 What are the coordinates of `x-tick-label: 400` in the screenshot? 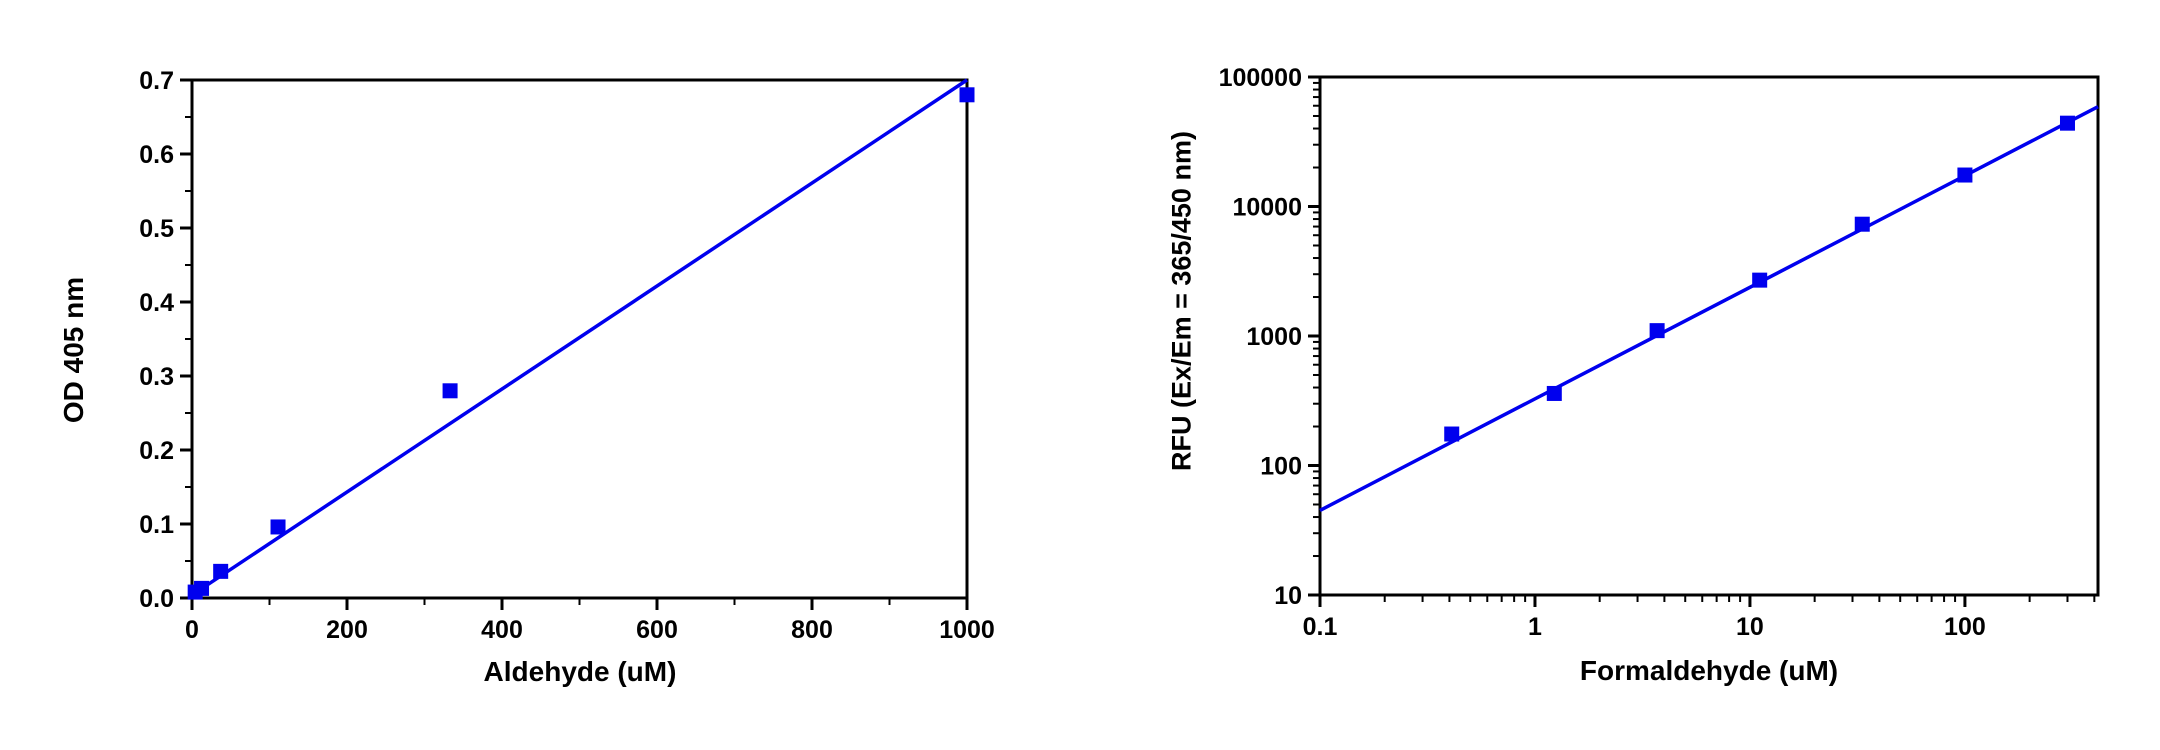 It's located at (502, 630).